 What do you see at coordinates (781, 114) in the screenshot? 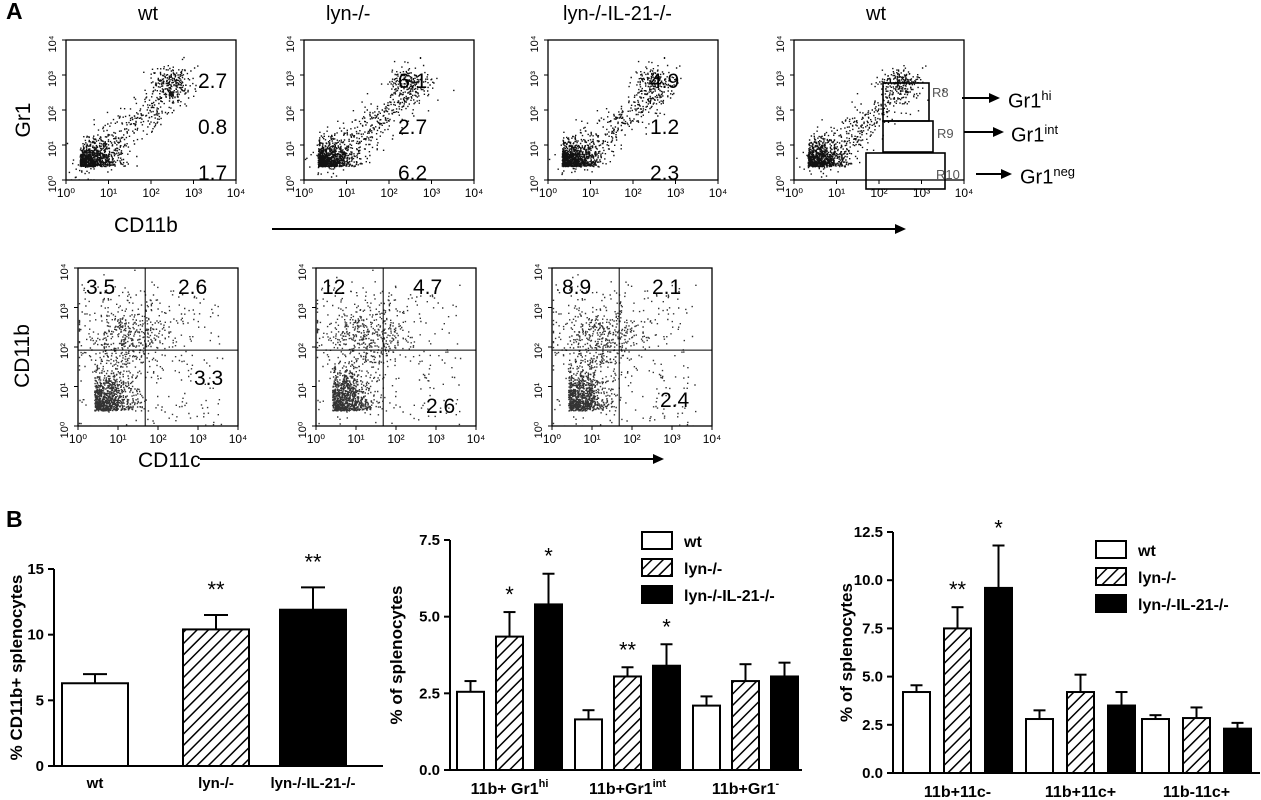
I see `gr1-y-tick-label: 10²` at bounding box center [781, 114].